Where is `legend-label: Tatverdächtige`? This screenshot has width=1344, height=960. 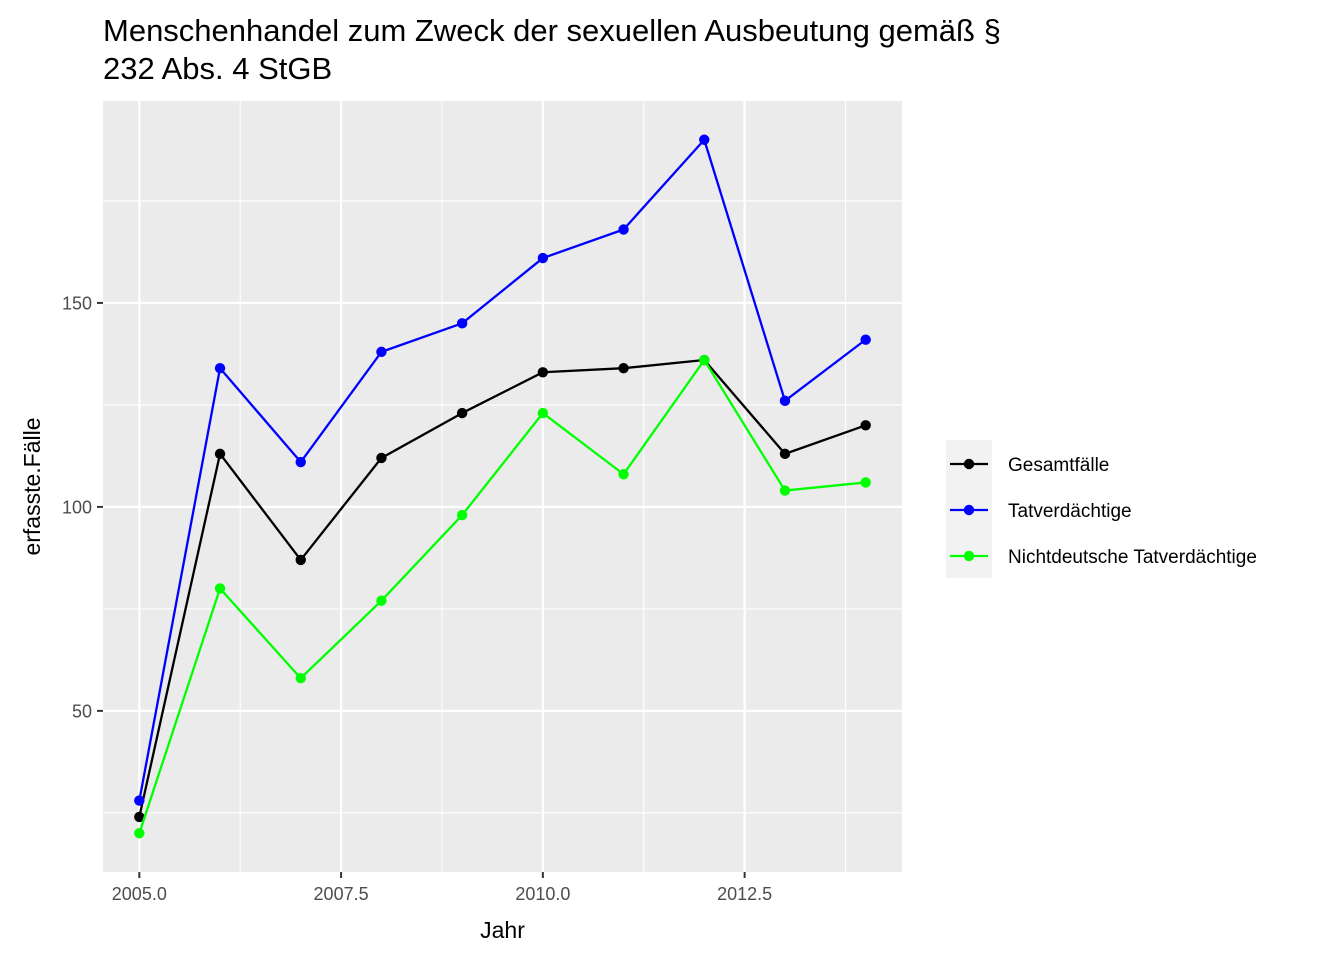 legend-label: Tatverdächtige is located at coordinates (1070, 511).